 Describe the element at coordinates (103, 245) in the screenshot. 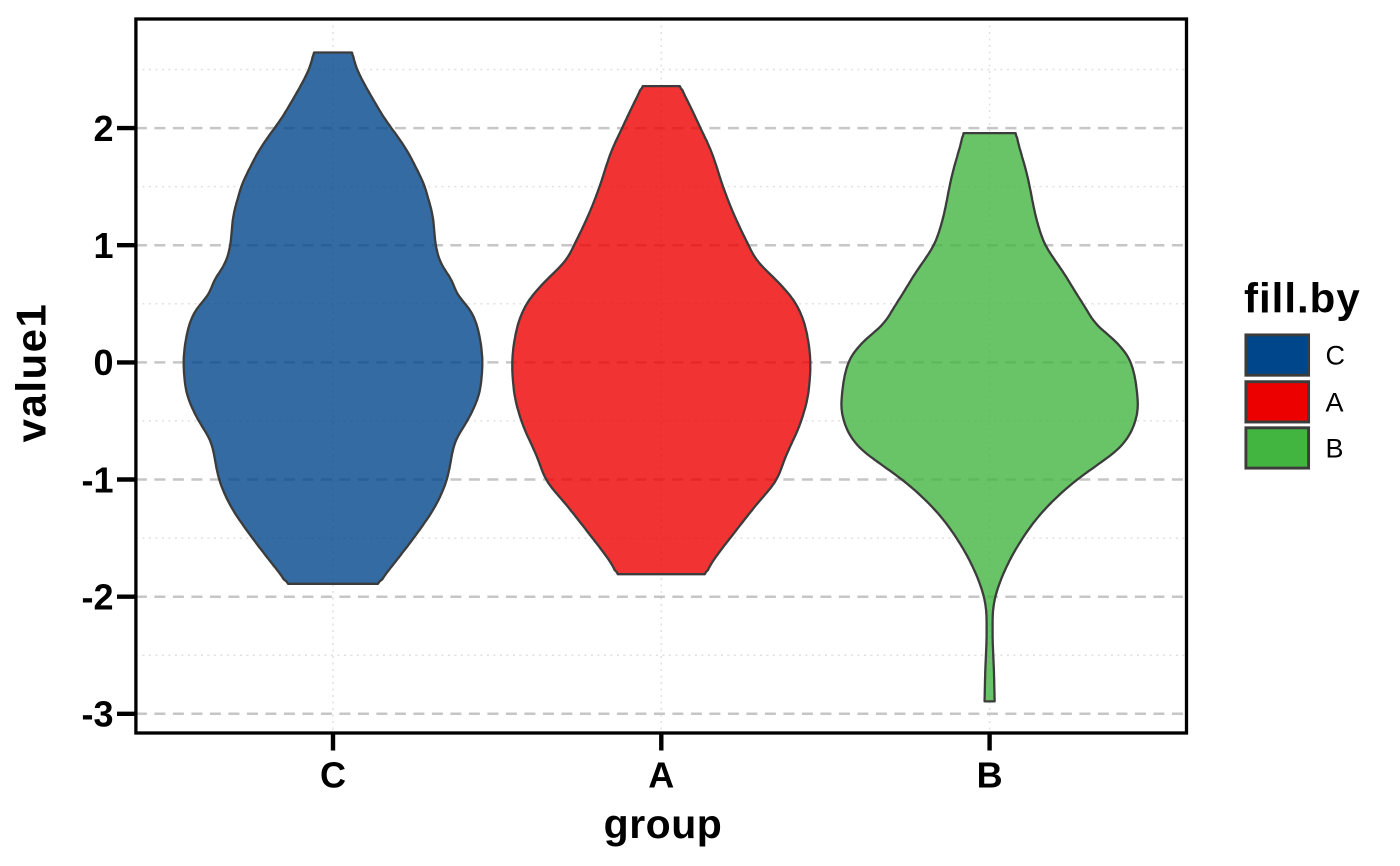

I see `svg-text: 1` at that location.